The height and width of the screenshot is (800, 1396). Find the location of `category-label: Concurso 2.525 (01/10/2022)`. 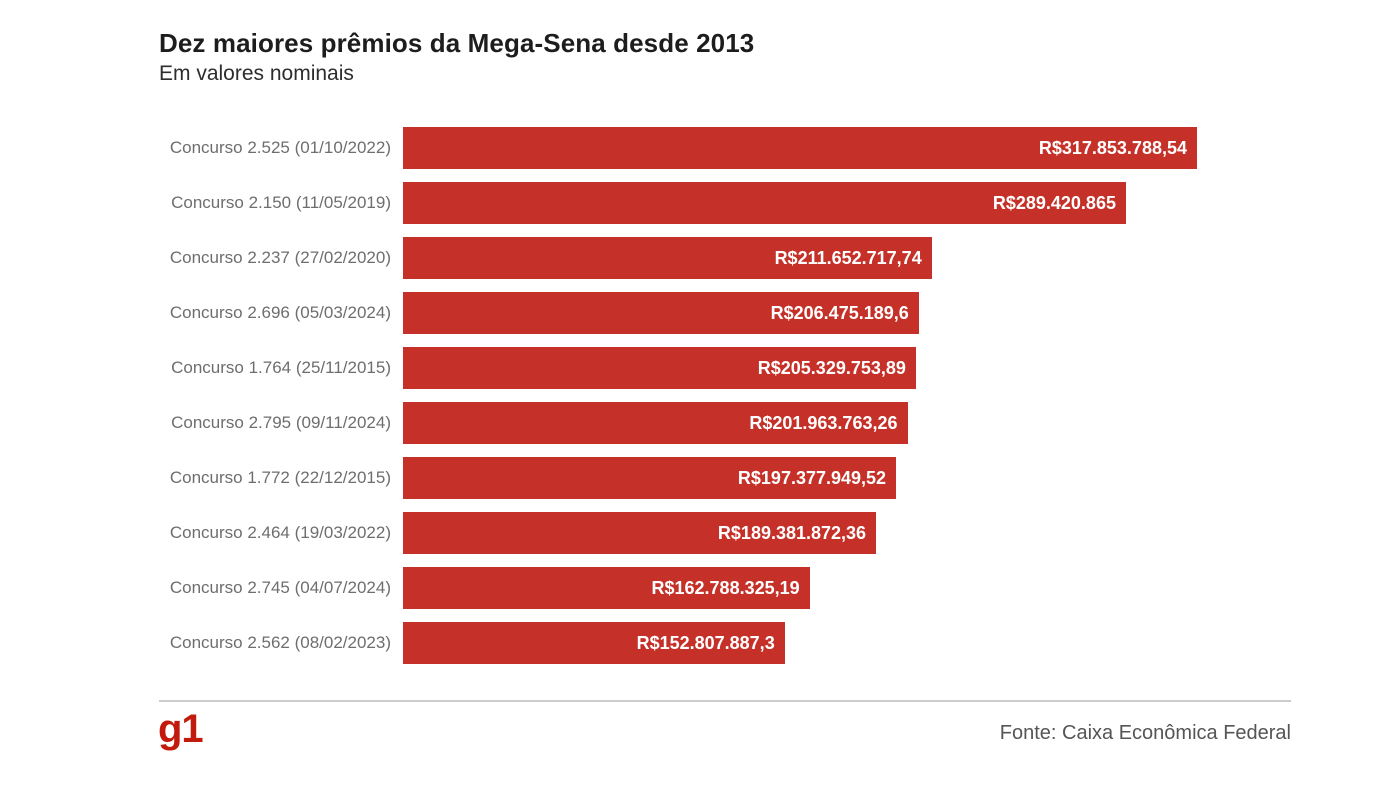

category-label: Concurso 2.525 (01/10/2022) is located at coordinates (280, 147).